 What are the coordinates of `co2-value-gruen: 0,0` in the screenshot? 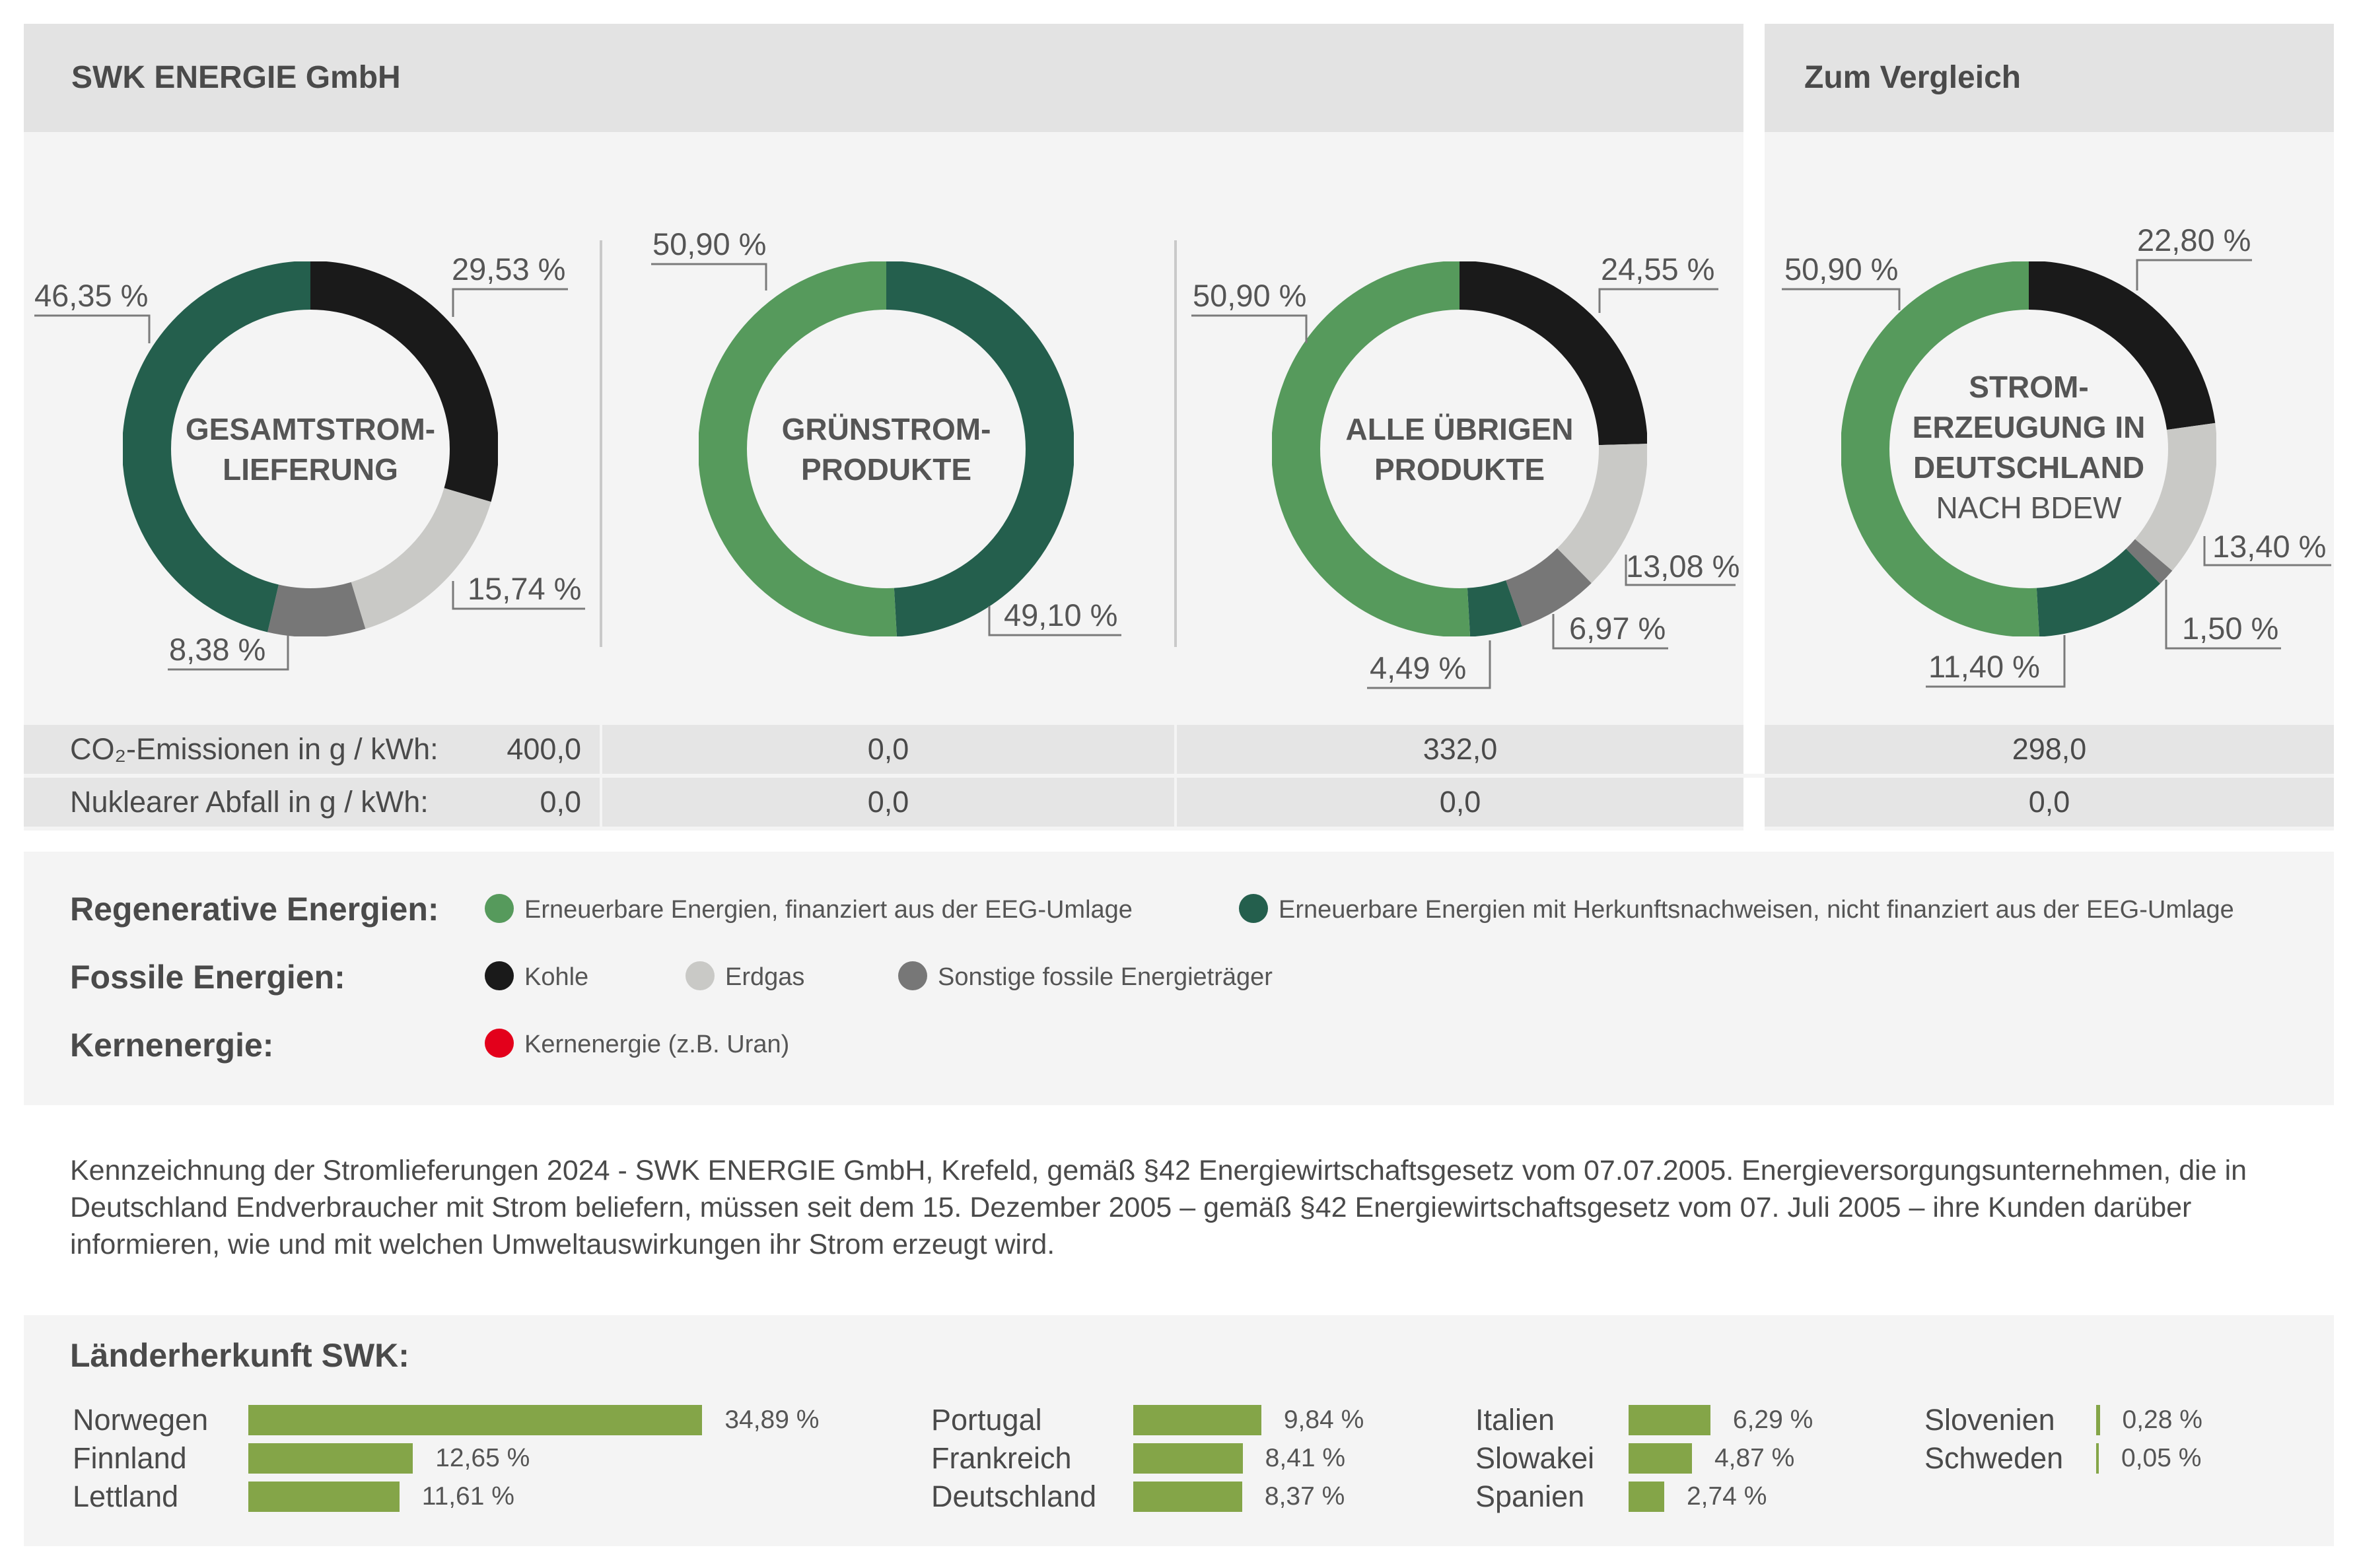 It's located at (888, 749).